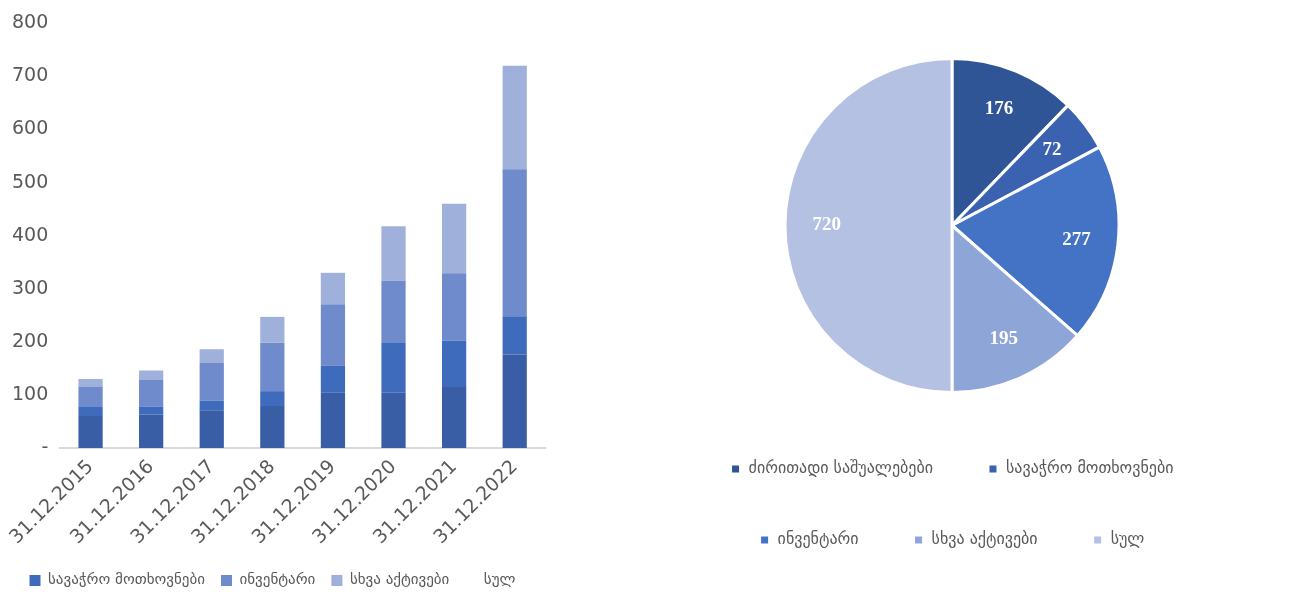 The image size is (1309, 598). I want to click on y-tick-label: 200, so click(30, 339).